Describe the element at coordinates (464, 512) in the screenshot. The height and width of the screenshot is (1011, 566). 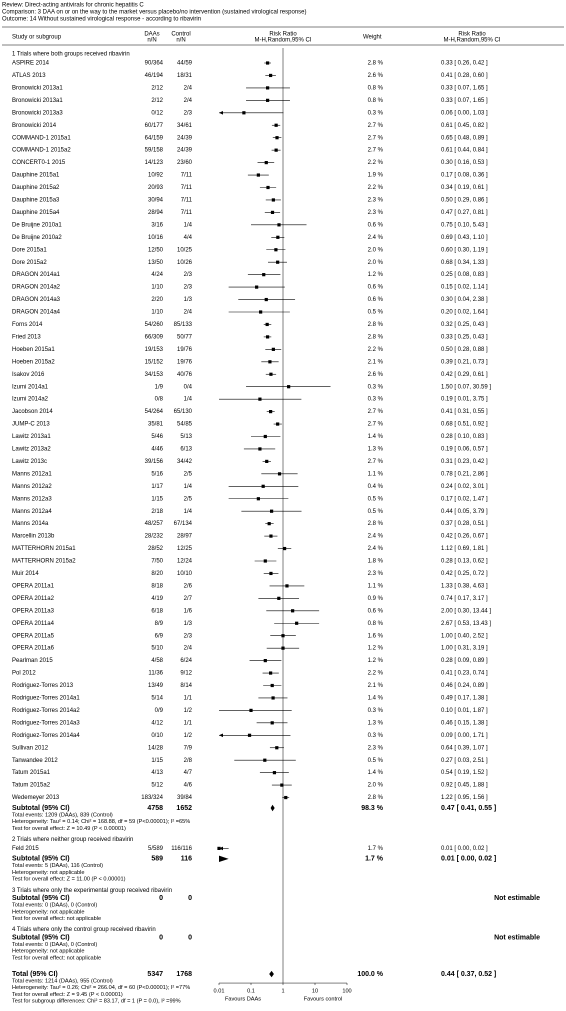
I see `ci-label: 0.44 [ 0.05, 3.79 ]` at that location.